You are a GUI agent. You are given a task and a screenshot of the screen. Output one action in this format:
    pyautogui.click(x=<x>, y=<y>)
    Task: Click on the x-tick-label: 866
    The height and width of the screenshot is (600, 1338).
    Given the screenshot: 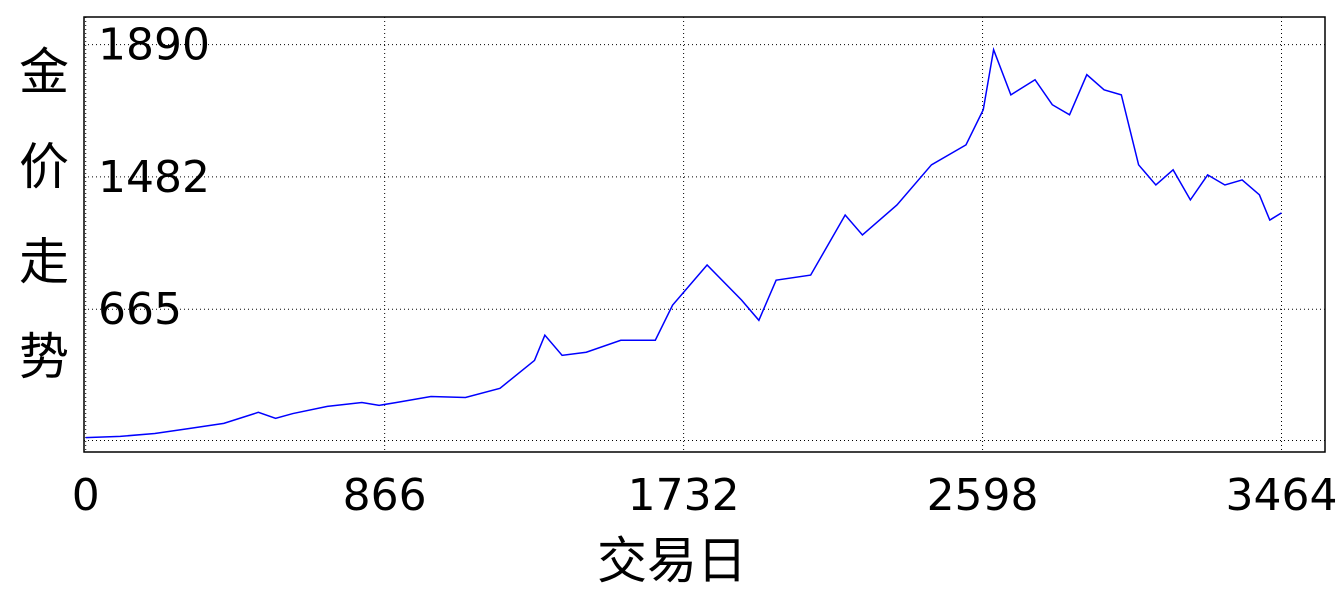 What is the action you would take?
    pyautogui.click(x=385, y=495)
    